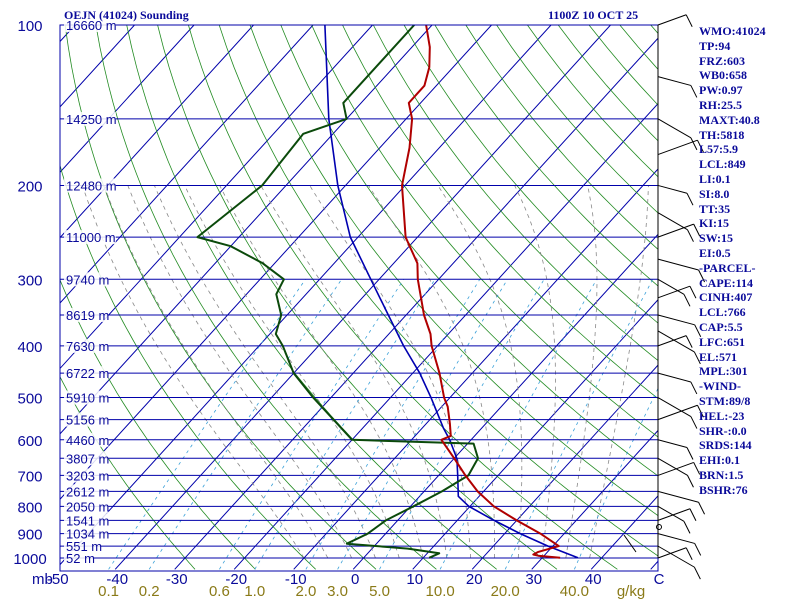  I want to click on pressure-tick-label: 900, so click(29, 535).